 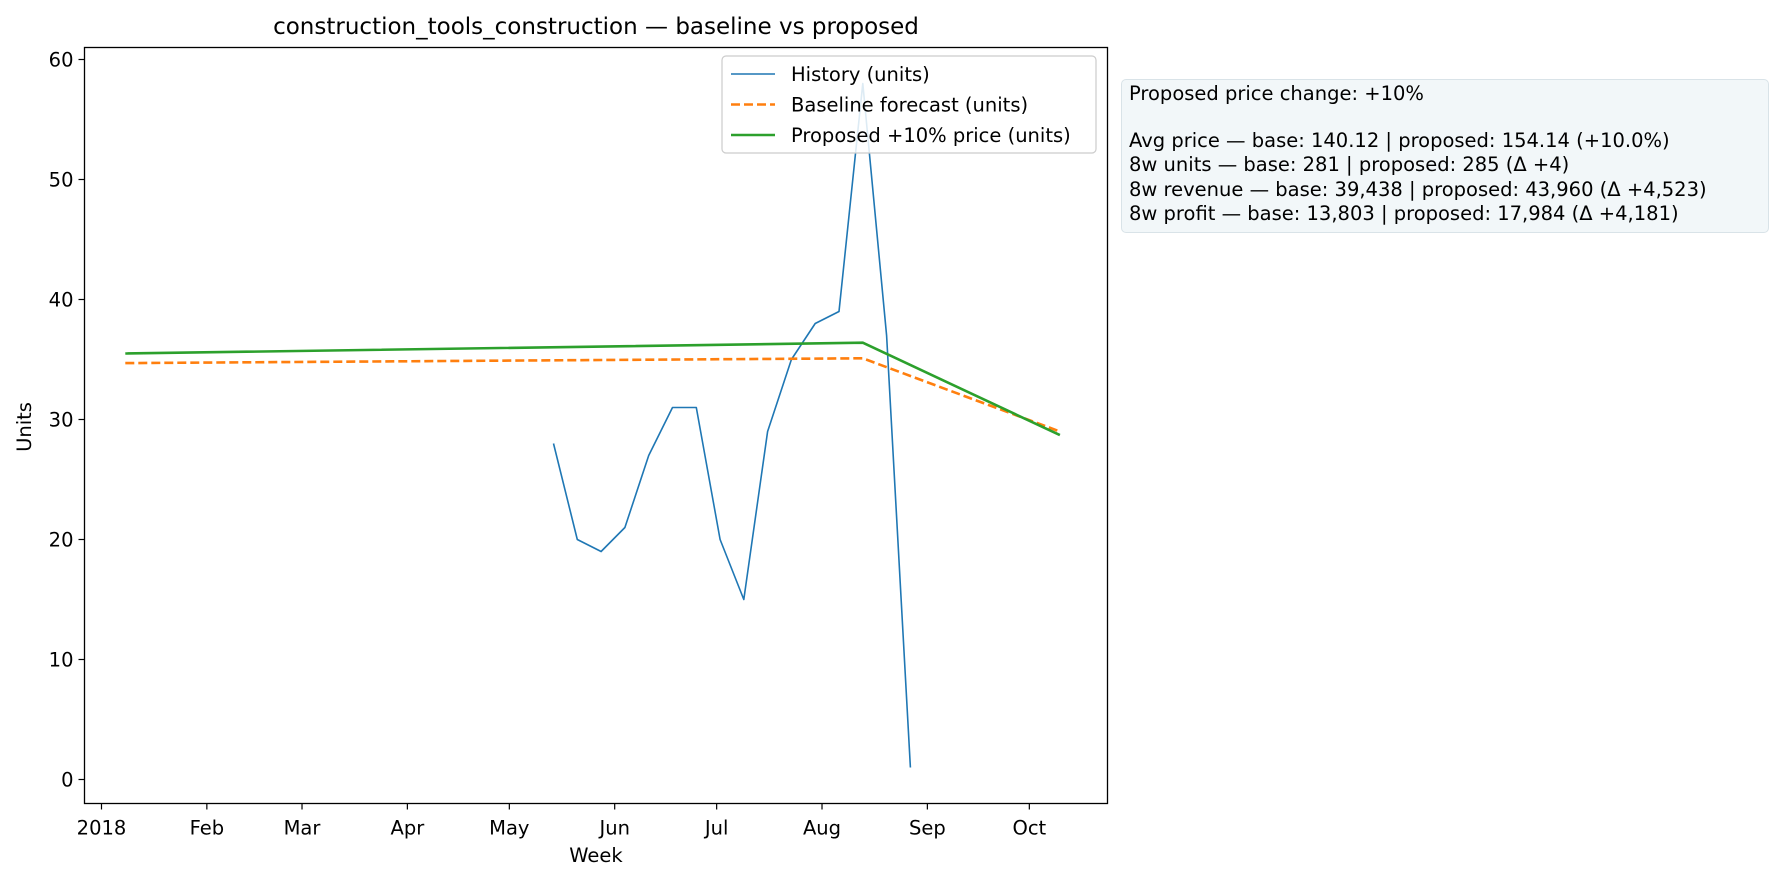 I want to click on y-tick-label: 0, so click(x=67, y=780).